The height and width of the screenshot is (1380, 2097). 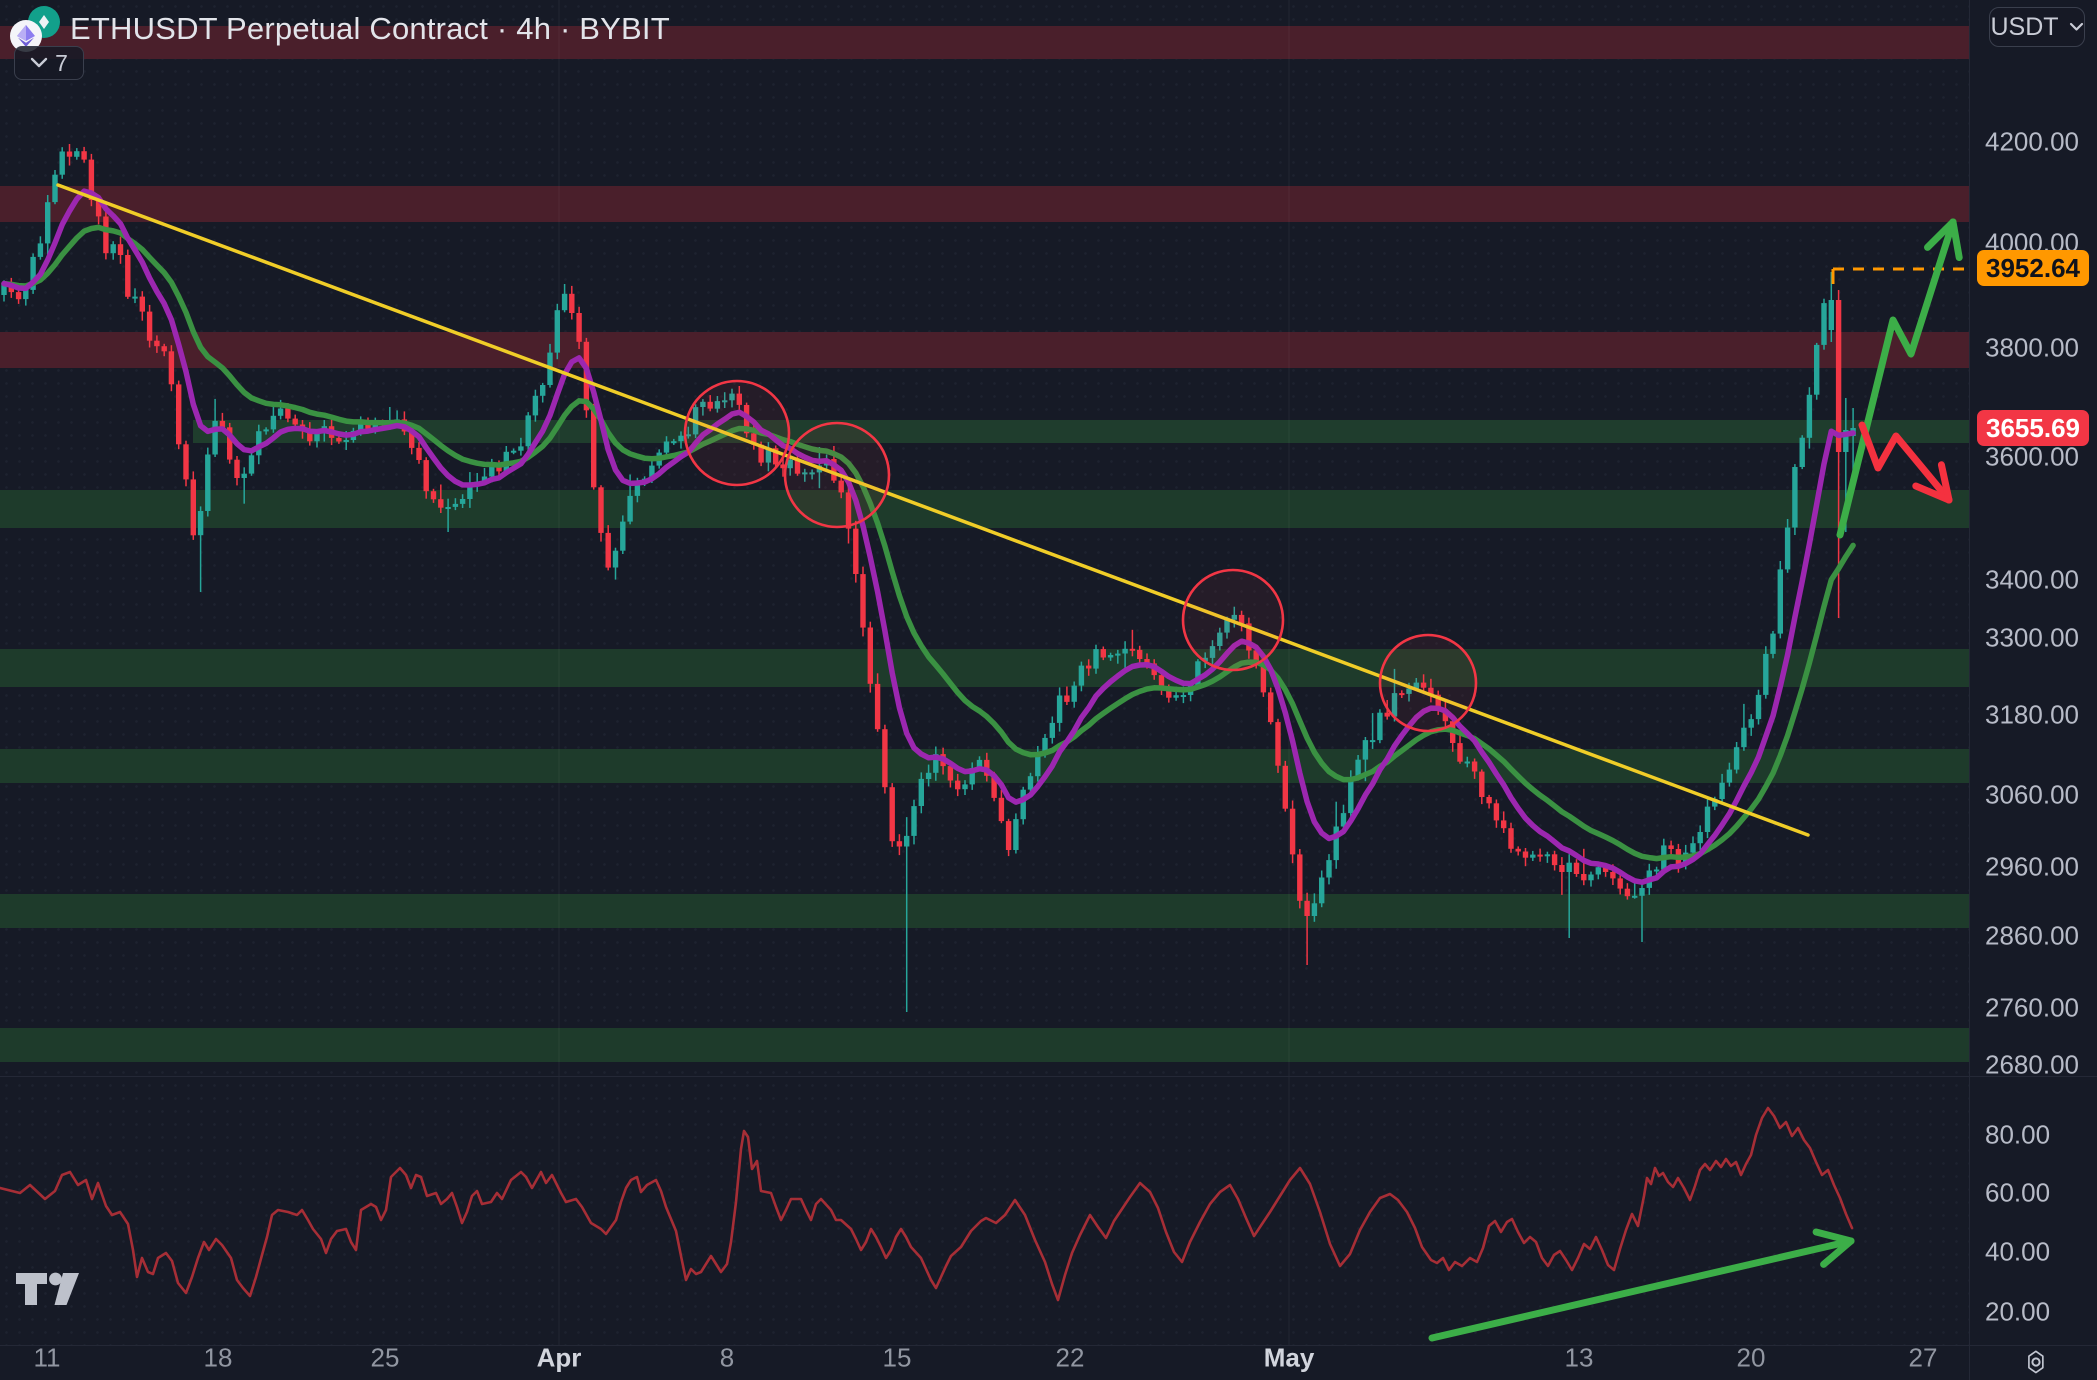 What do you see at coordinates (2018, 1251) in the screenshot?
I see `price-axis-label: 40.00` at bounding box center [2018, 1251].